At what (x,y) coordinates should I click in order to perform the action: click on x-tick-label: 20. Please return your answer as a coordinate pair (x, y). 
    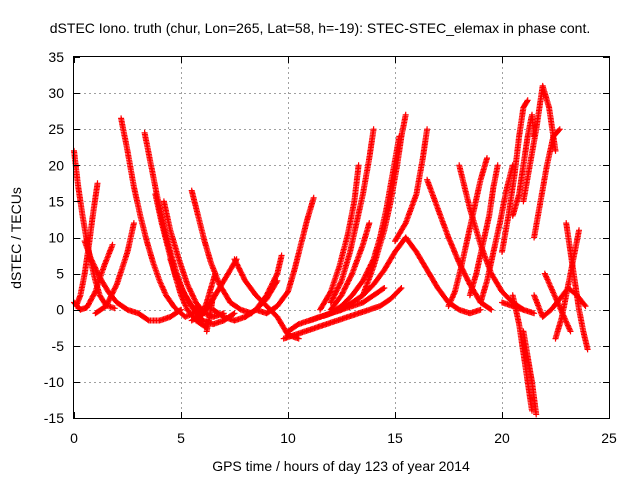
    Looking at the image, I should click on (502, 438).